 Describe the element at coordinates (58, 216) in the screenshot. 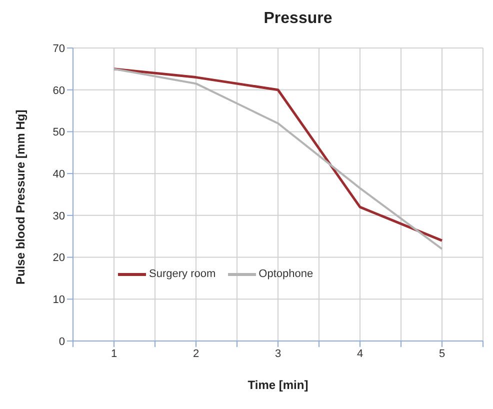

I see `y-tick-label: 30` at that location.